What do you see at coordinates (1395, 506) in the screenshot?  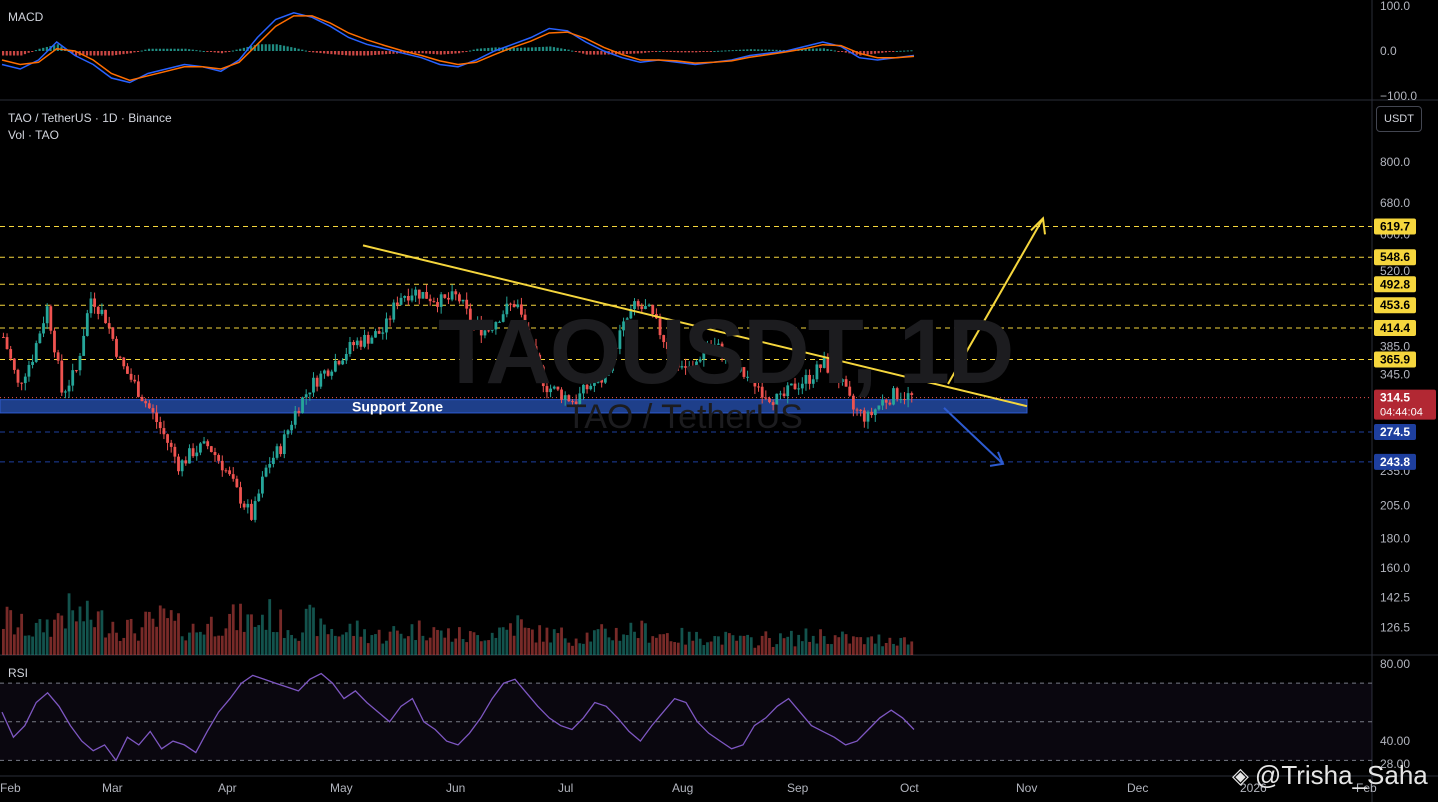 I see `price-tick-label: 205.0` at bounding box center [1395, 506].